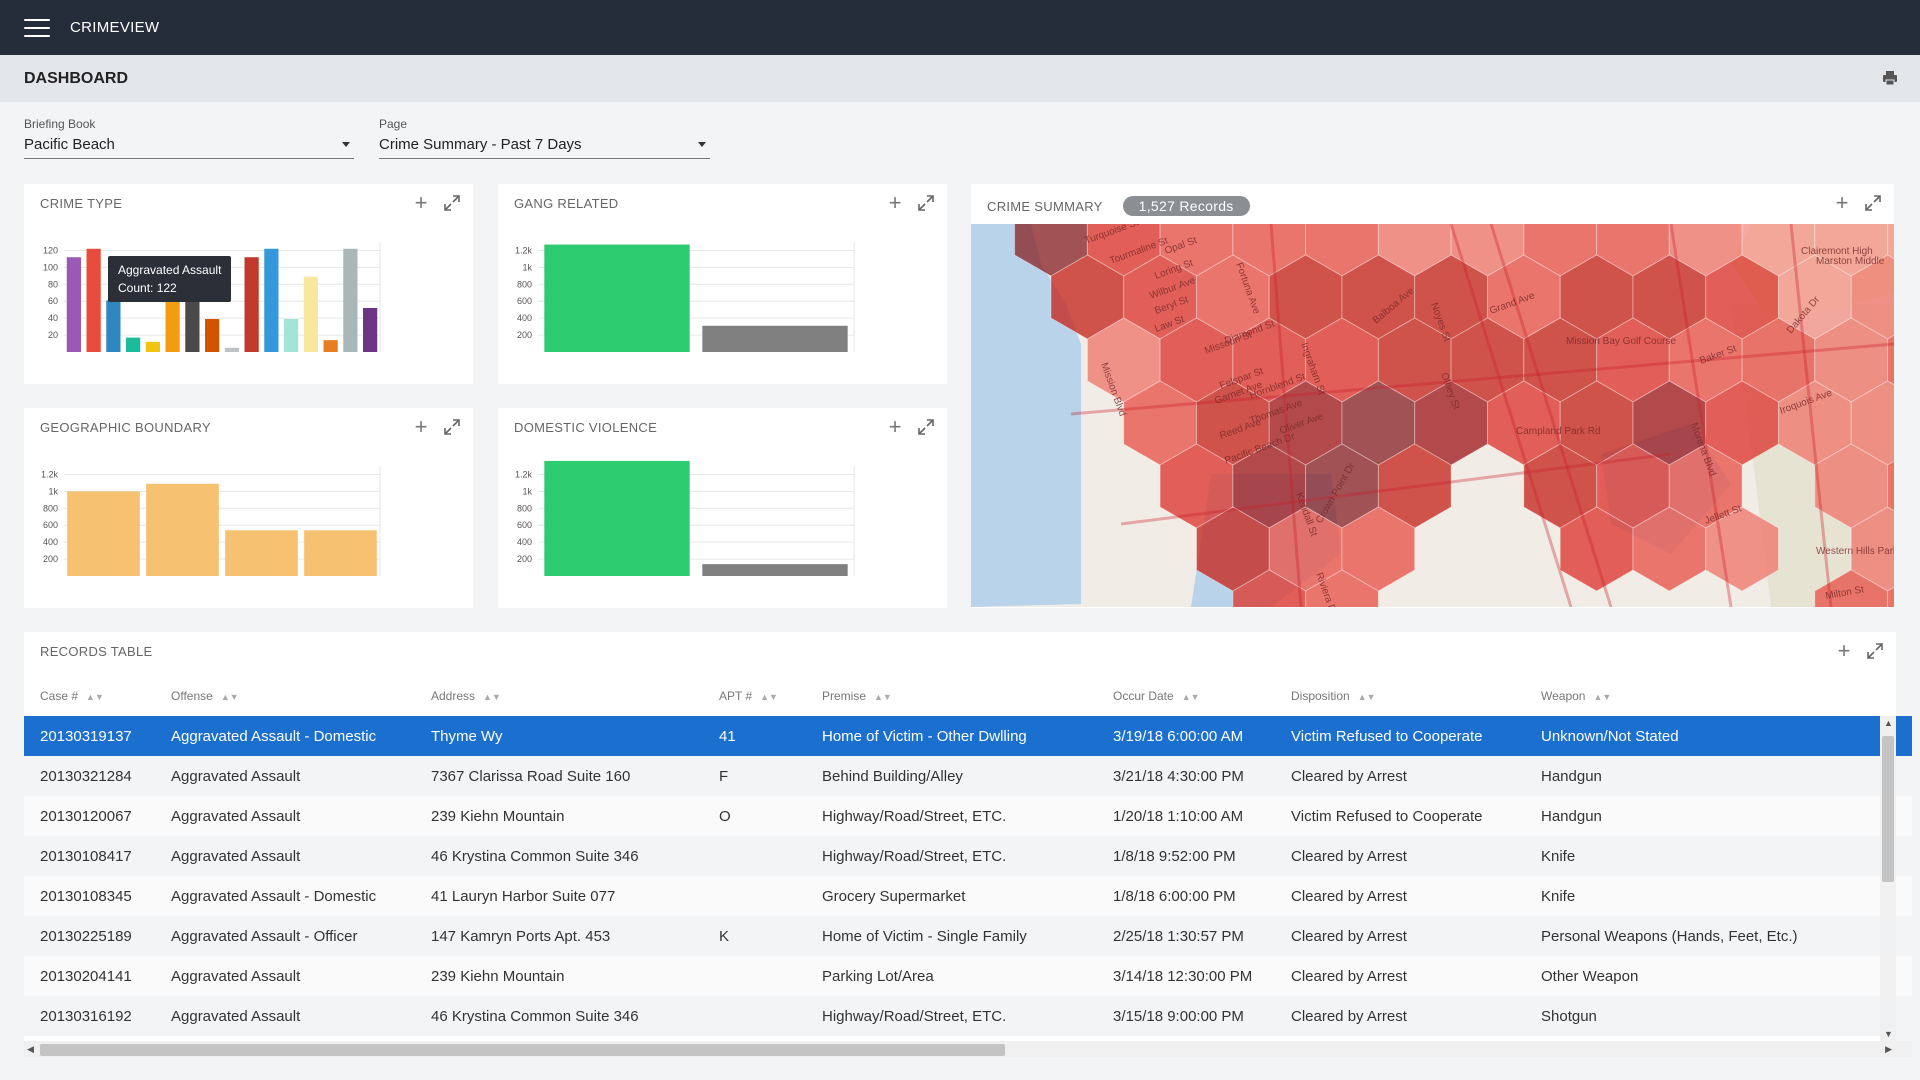 Image resolution: width=1920 pixels, height=1080 pixels. Describe the element at coordinates (754, 856) in the screenshot. I see `cell-apt` at that location.